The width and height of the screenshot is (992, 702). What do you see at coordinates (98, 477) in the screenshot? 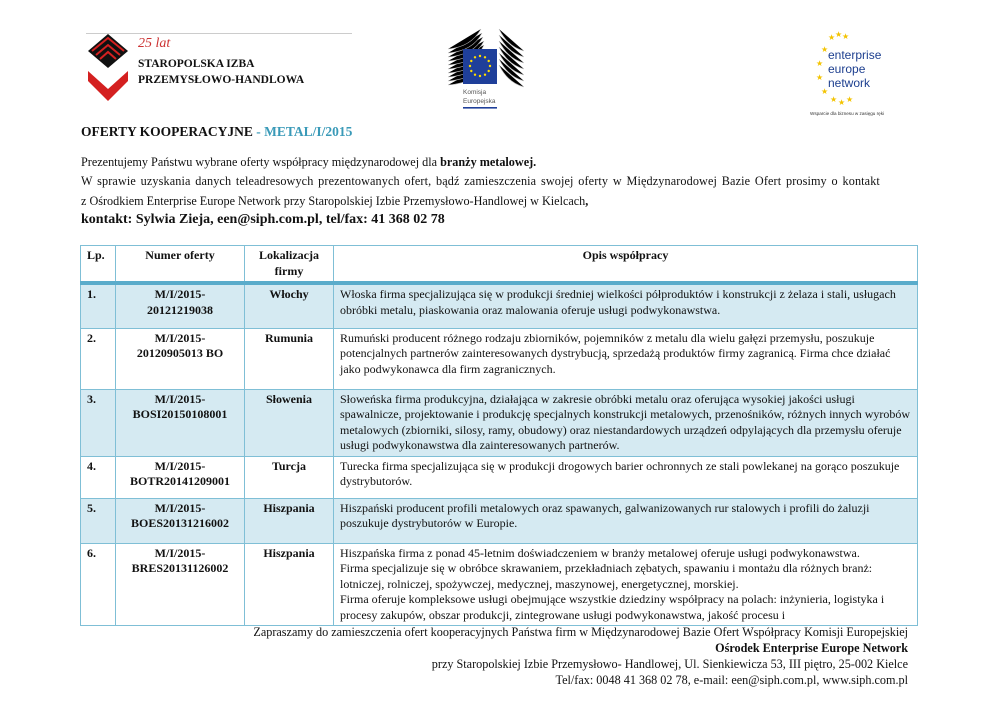
I see `row-lp: 4.` at bounding box center [98, 477].